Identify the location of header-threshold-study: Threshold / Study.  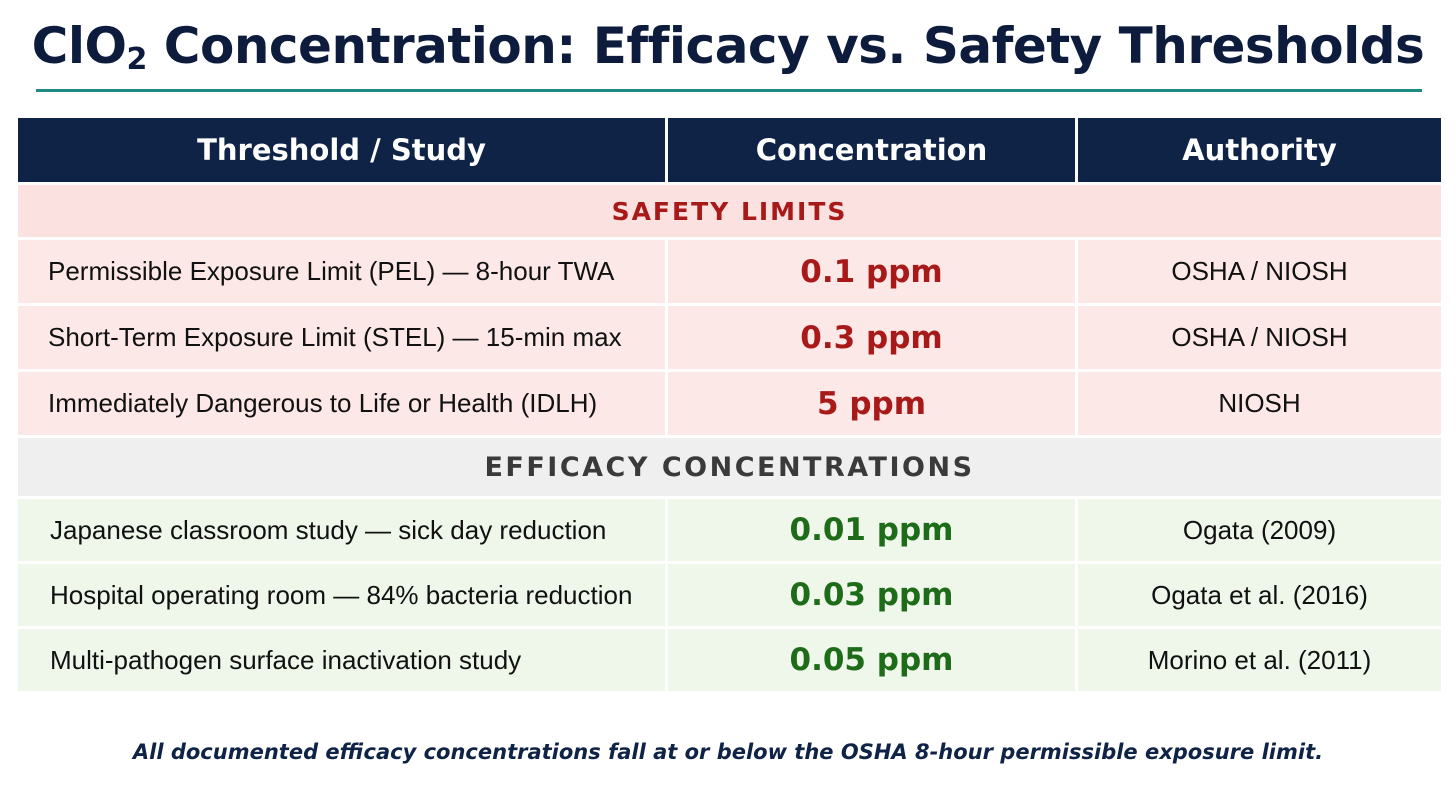
(341, 150).